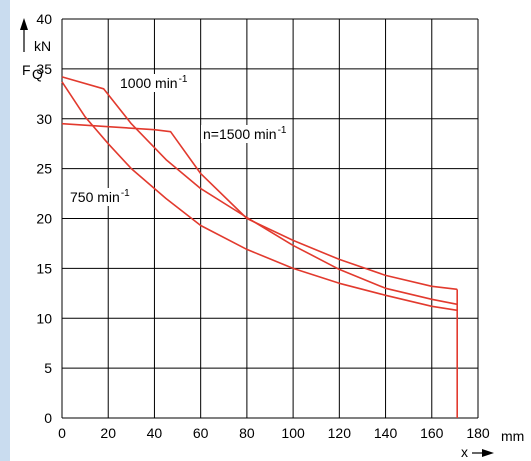 The width and height of the screenshot is (531, 461). I want to click on y-tick-label: 10, so click(44, 318).